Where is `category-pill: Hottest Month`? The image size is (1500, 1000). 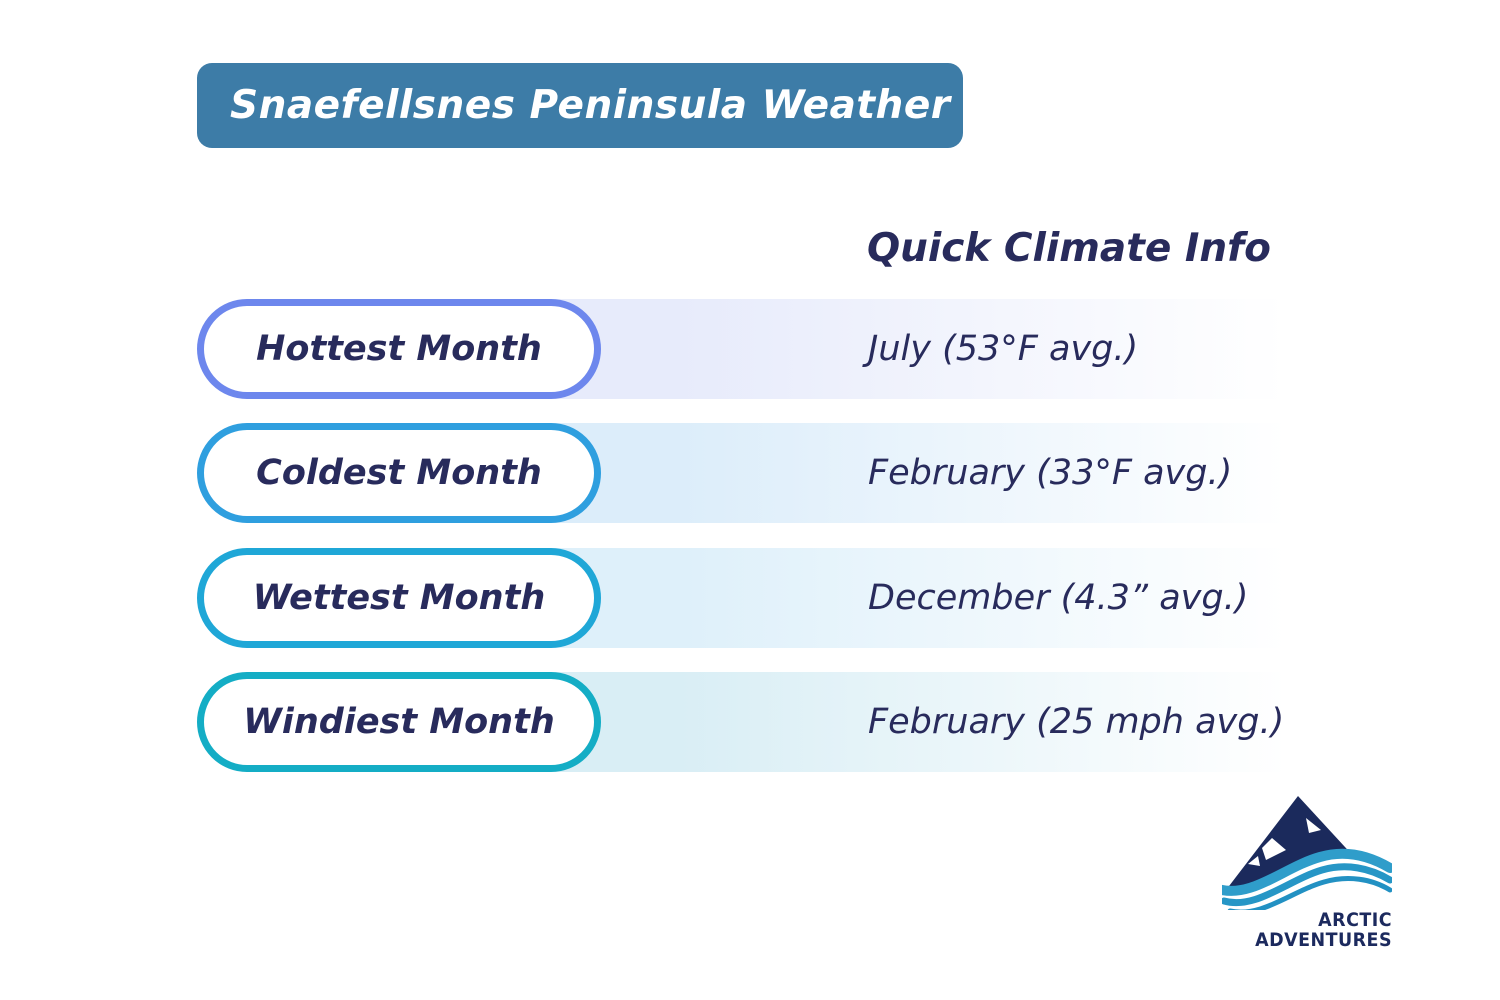
category-pill: Hottest Month is located at coordinates (399, 349).